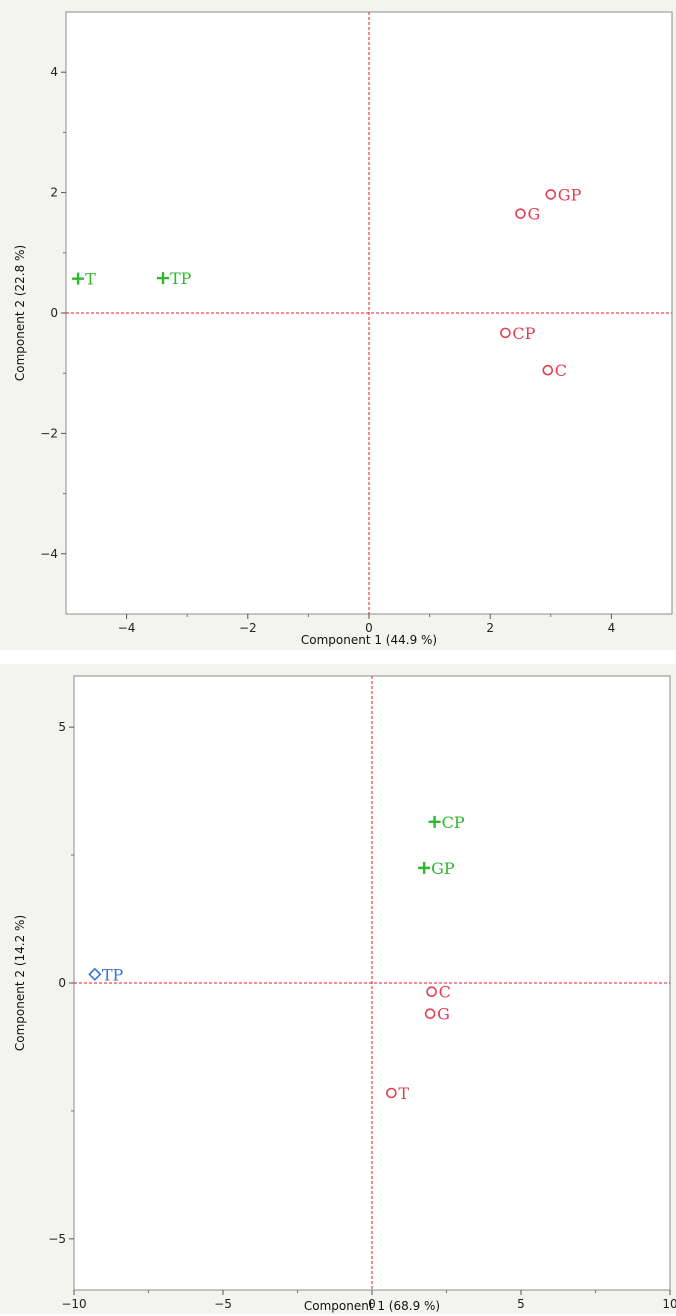  Describe the element at coordinates (20, 983) in the screenshot. I see `chart1-y-axis-label: Component 2 (14.2 %)` at that location.